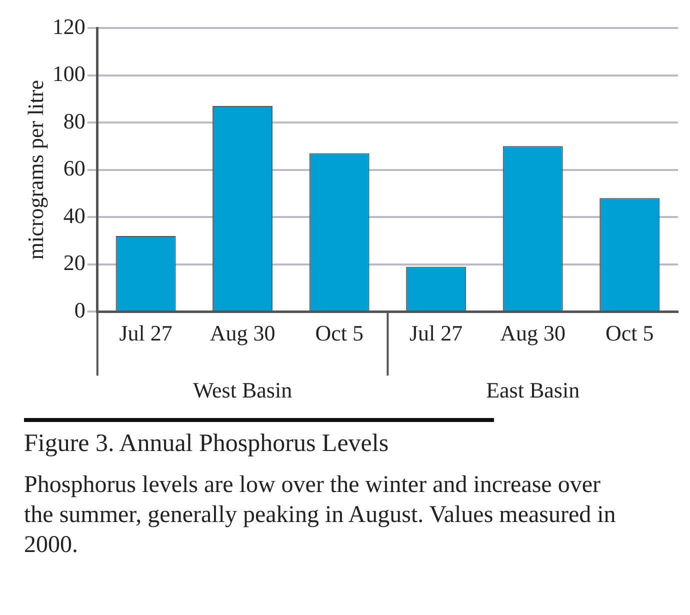 The width and height of the screenshot is (690, 615). I want to click on text: Figure 3. Annual Phosphorus Levels, so click(207, 444).